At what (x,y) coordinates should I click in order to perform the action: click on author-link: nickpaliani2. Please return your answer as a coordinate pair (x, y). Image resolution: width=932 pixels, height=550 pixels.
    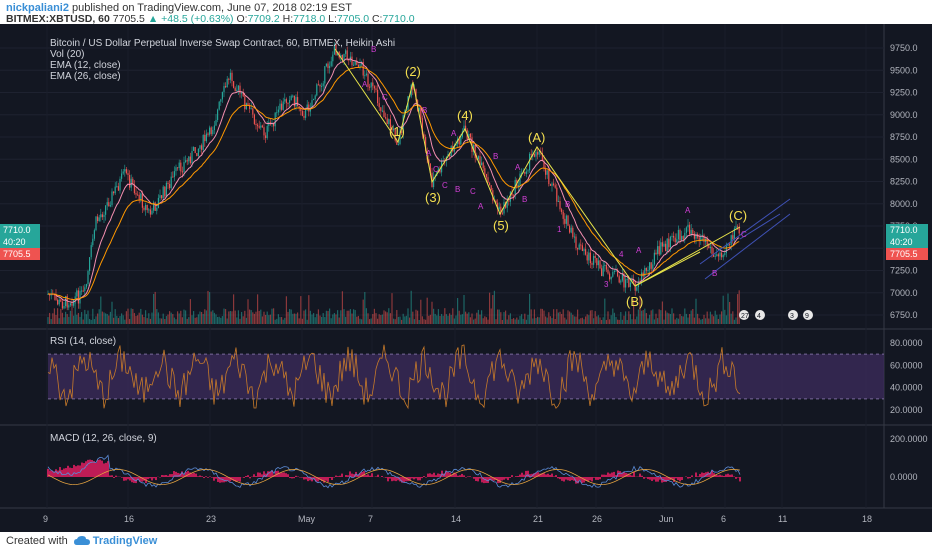
    Looking at the image, I should click on (37, 8).